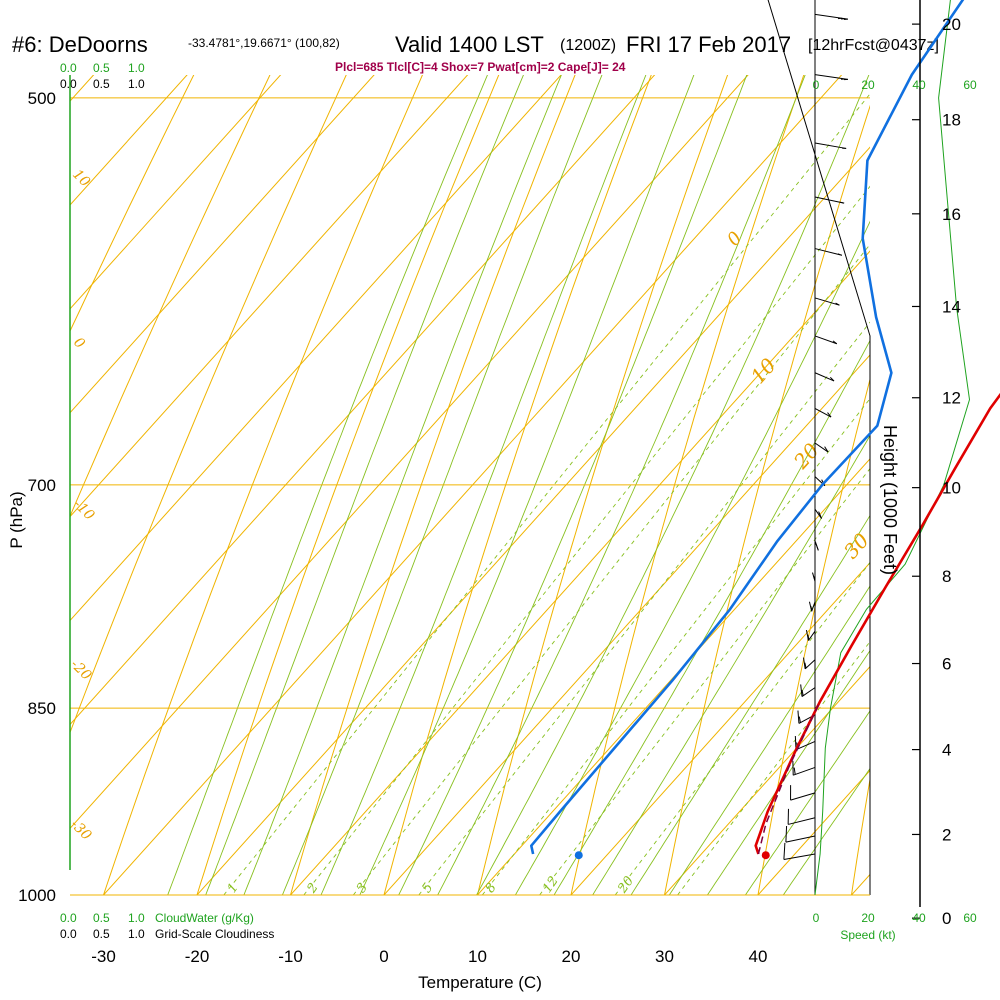  What do you see at coordinates (204, 918) in the screenshot?
I see `bottom-cw-label: CloudWater (g/Kg)` at bounding box center [204, 918].